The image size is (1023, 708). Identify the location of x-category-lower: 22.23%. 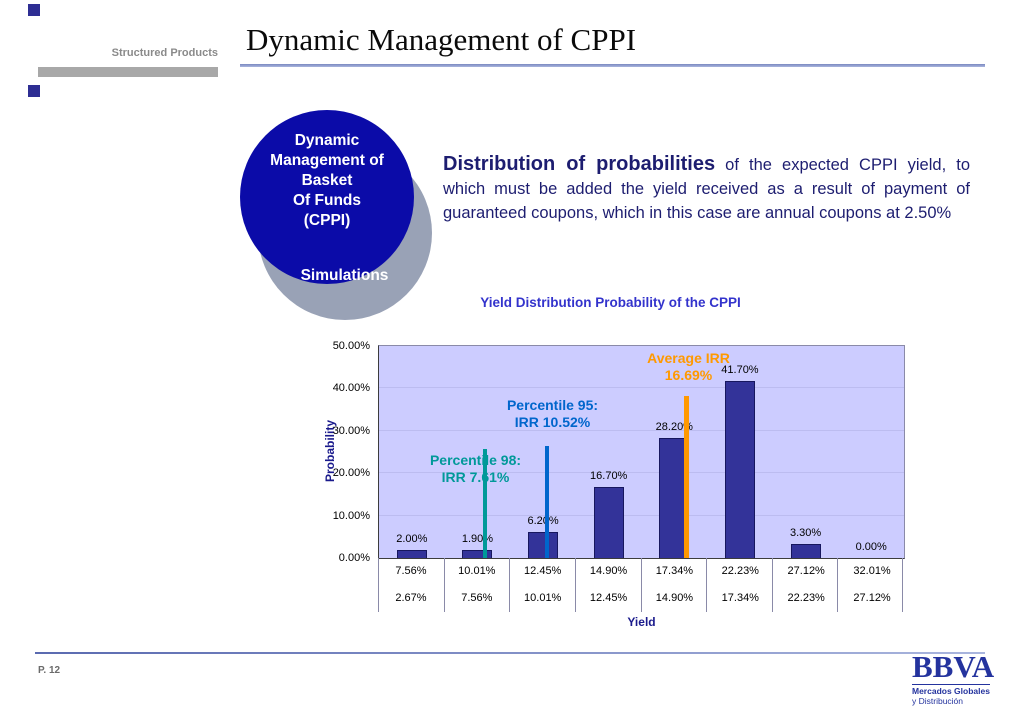
(806, 598).